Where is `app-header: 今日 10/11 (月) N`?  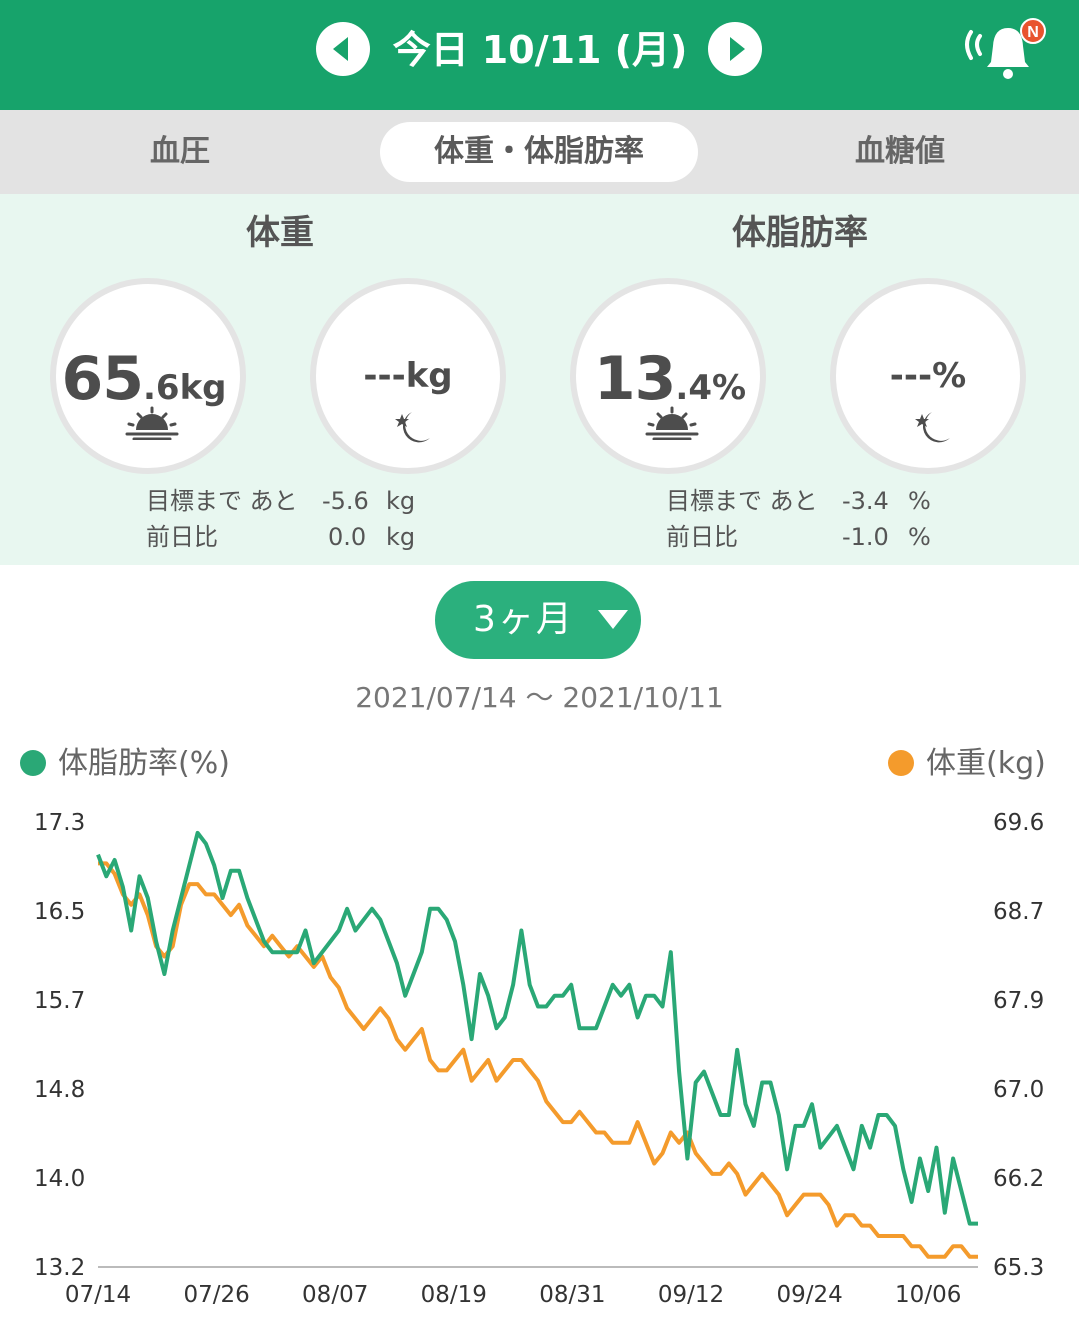
app-header: 今日 10/11 (月) N is located at coordinates (539, 55).